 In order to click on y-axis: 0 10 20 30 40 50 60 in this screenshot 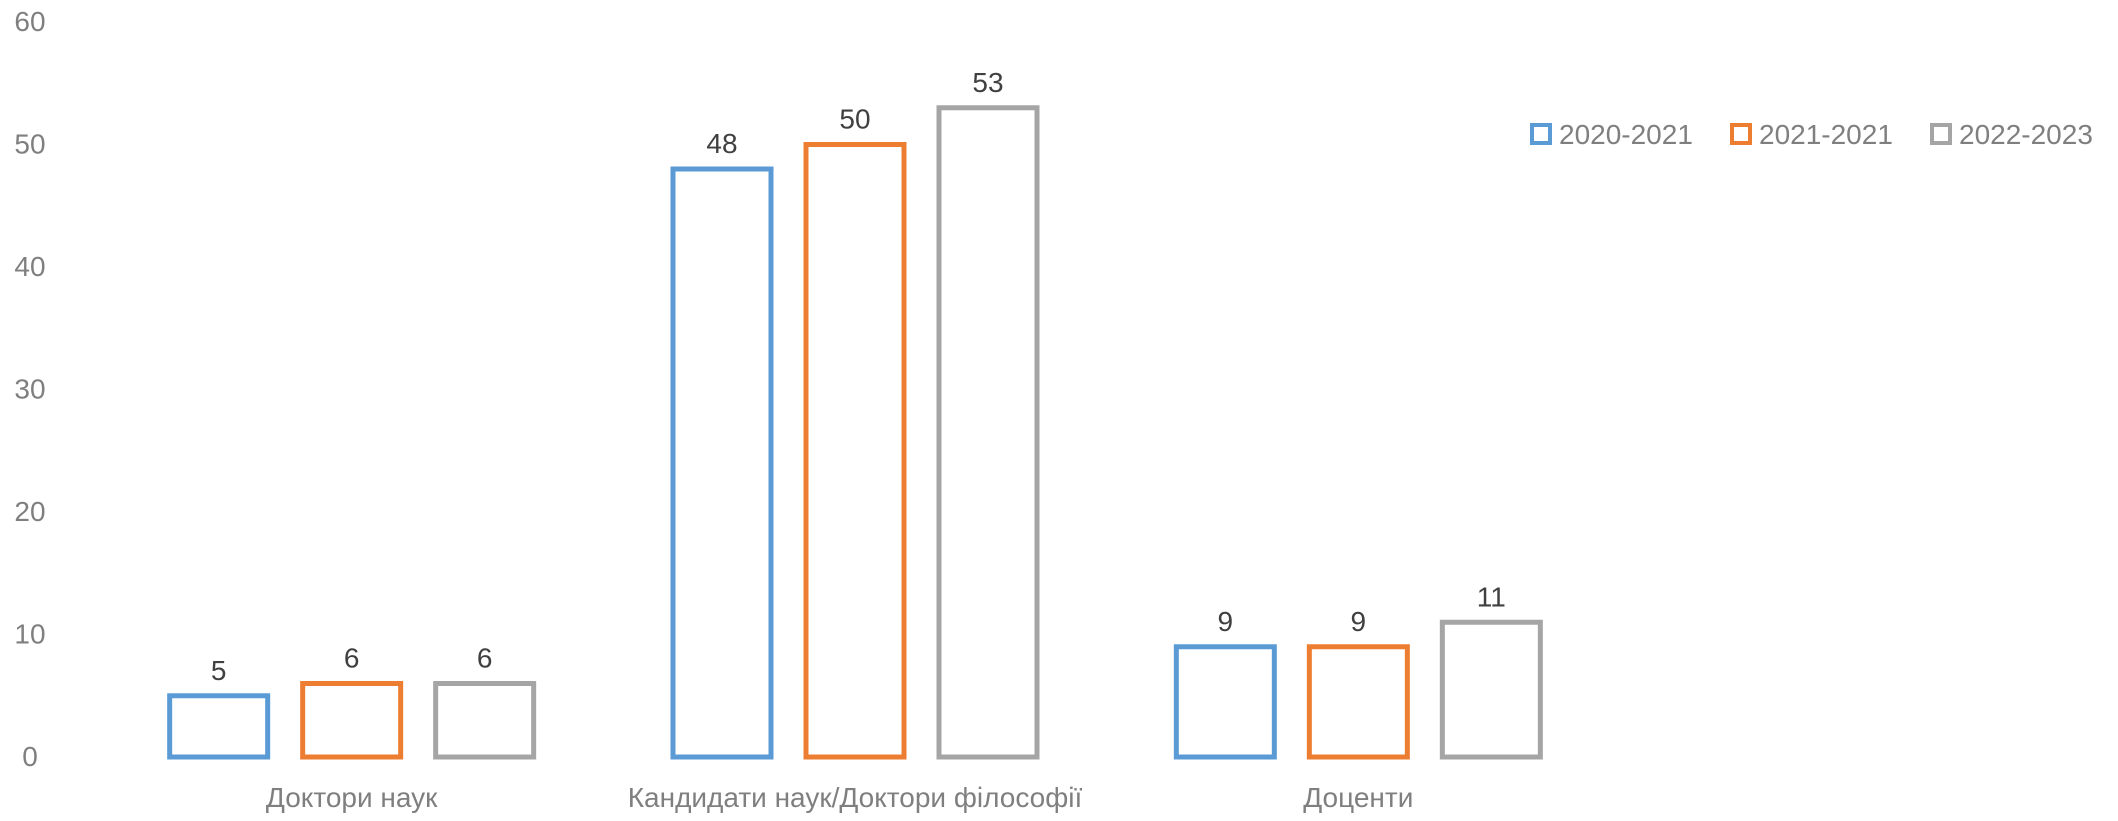, I will do `click(29, 389)`.